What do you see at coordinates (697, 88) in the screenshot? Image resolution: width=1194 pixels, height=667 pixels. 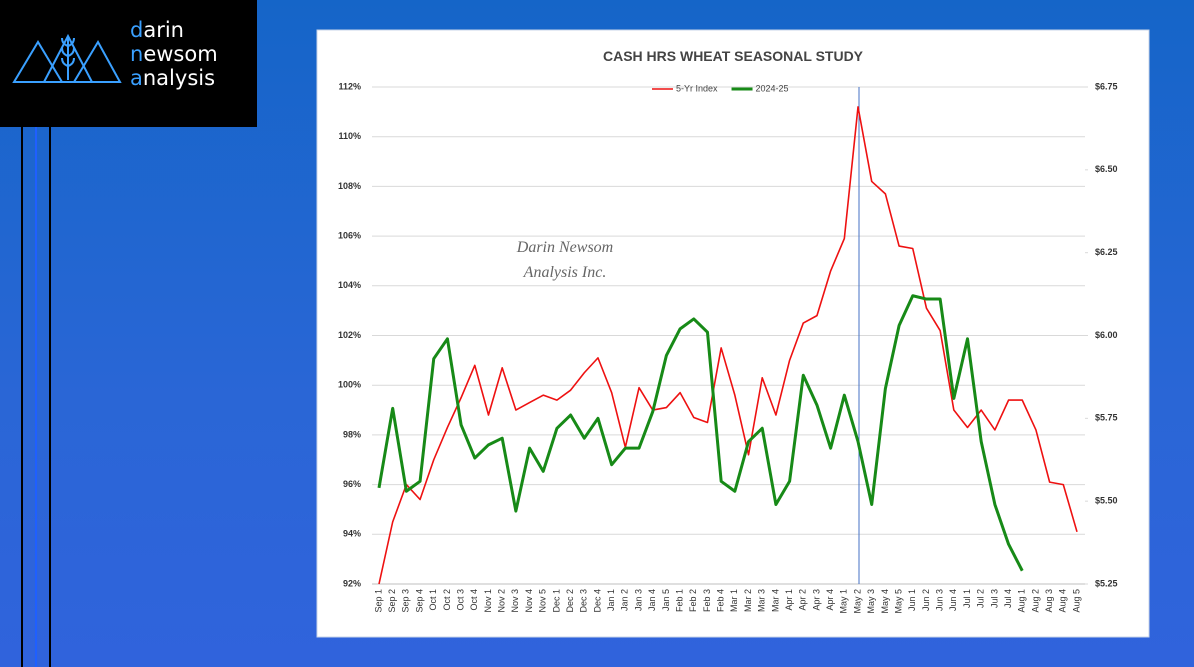 I see `legend-label: 5-Yr Index` at bounding box center [697, 88].